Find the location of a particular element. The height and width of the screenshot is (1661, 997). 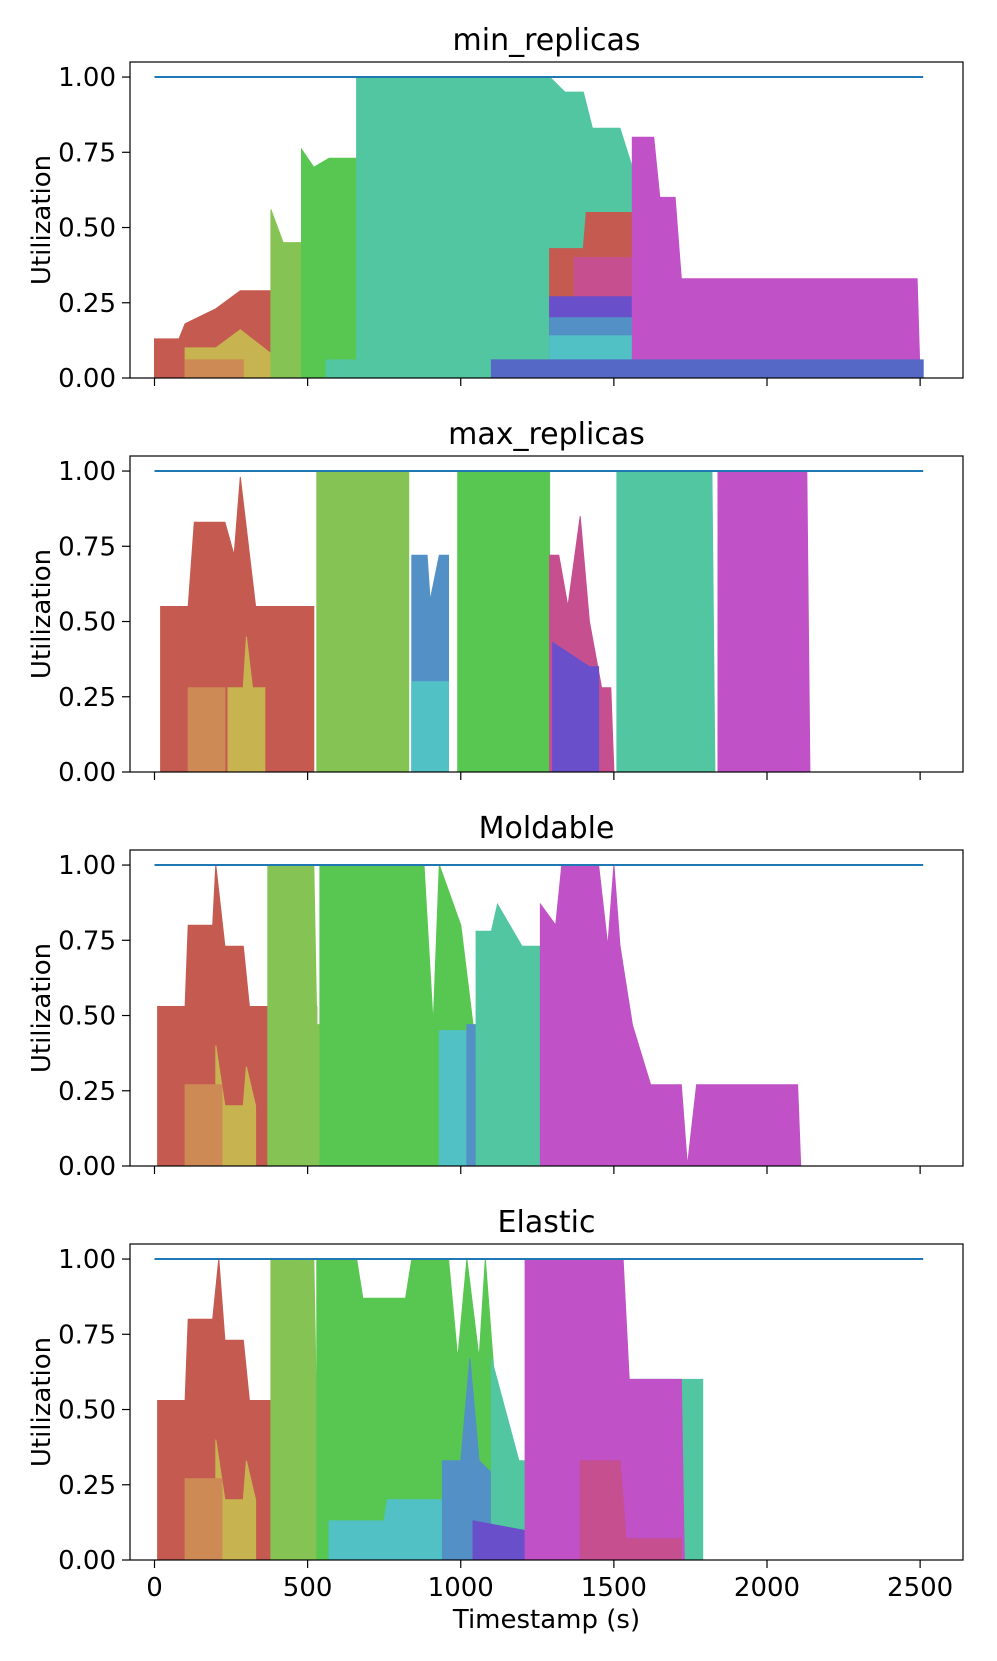

y-axis-label-panel-2: Utilization is located at coordinates (42, 614).